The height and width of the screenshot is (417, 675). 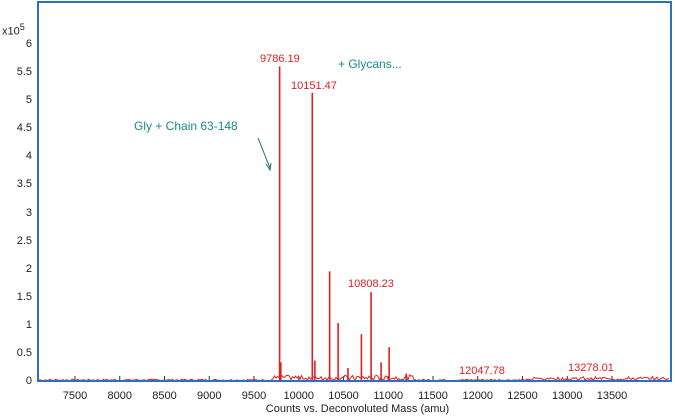 I want to click on x-tick-label: 10500, so click(x=343, y=396).